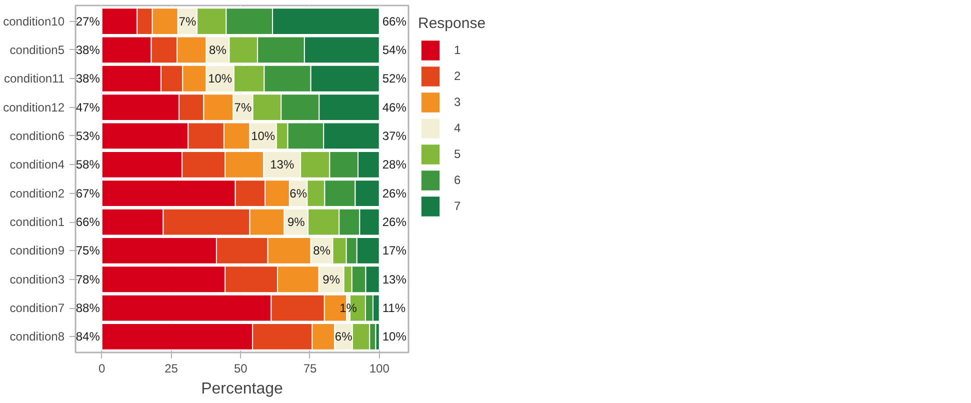  I want to click on x-tick-label: 75, so click(310, 369).